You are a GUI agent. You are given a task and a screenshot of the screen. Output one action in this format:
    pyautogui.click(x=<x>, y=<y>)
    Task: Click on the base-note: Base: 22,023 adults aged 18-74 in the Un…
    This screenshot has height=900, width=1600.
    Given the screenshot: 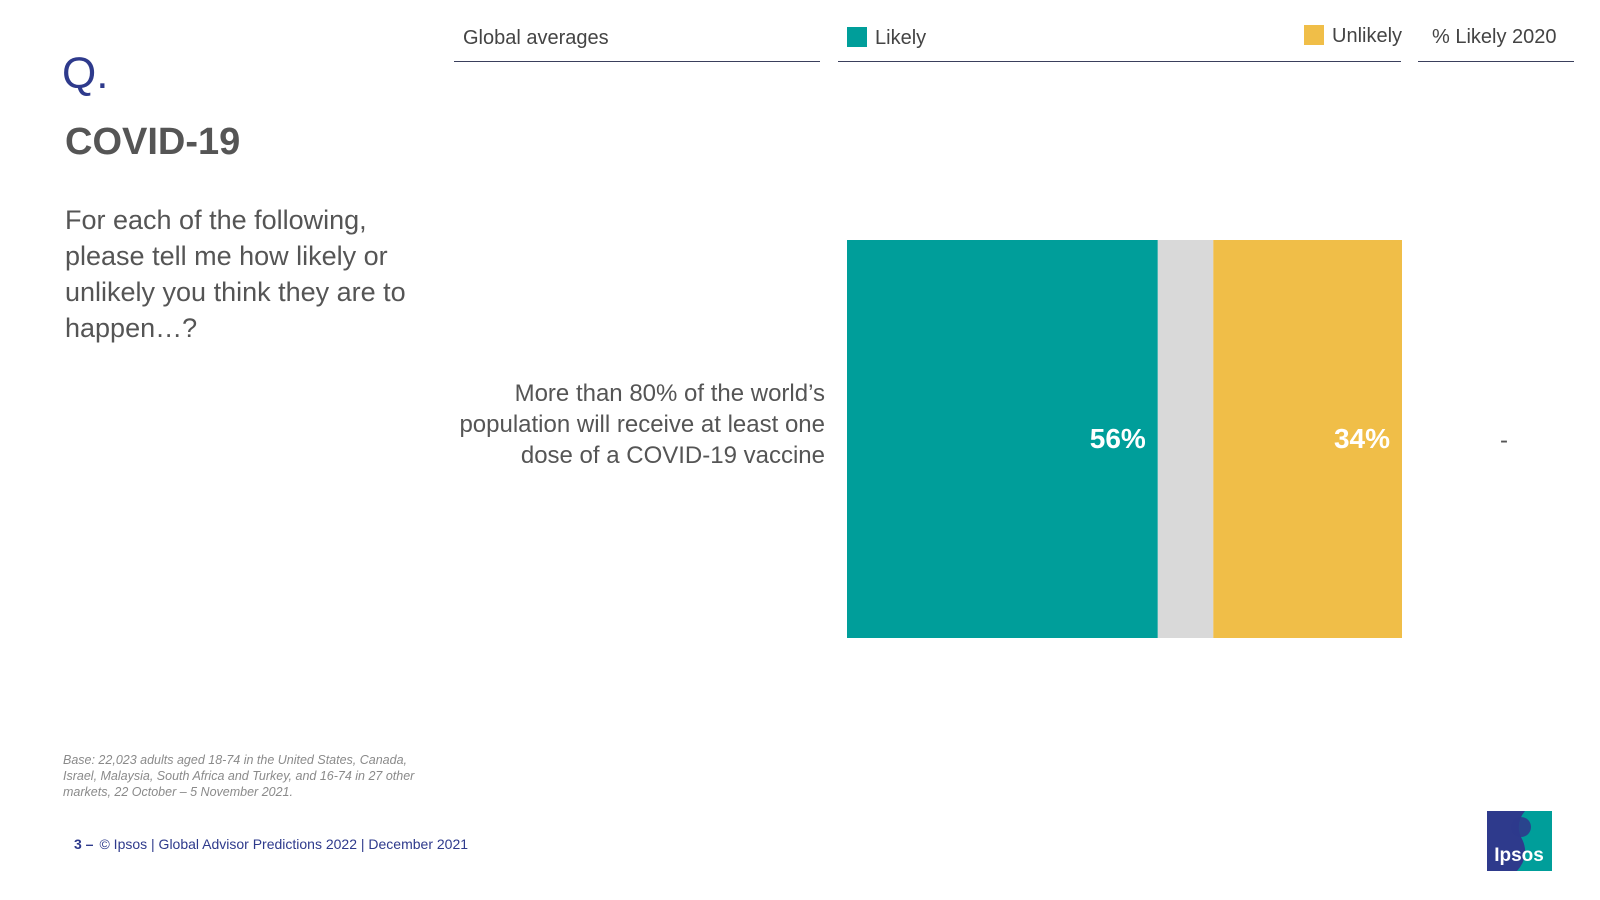 What is the action you would take?
    pyautogui.click(x=239, y=776)
    